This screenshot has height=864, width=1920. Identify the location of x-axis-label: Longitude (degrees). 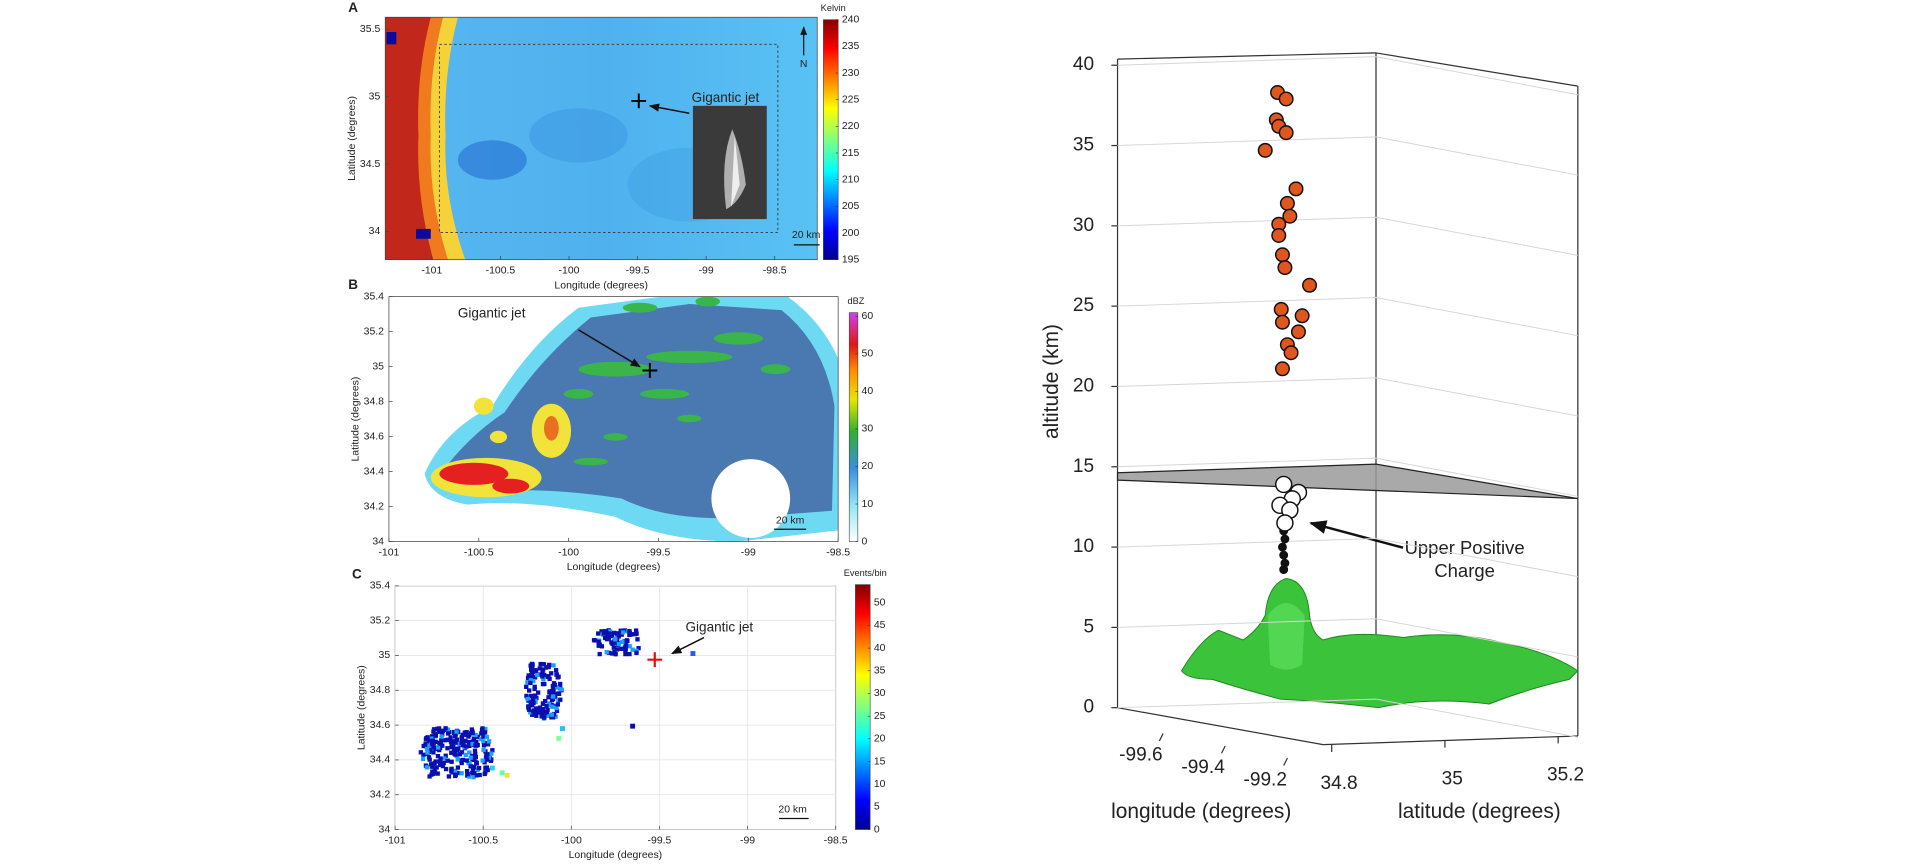
(601, 285).